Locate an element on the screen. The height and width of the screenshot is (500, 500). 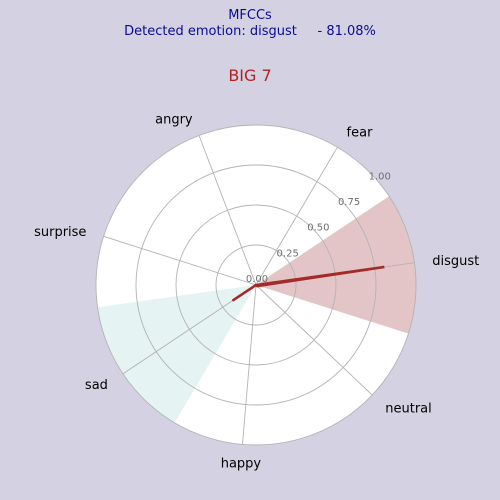
sector-sad is located at coordinates (177, 354).